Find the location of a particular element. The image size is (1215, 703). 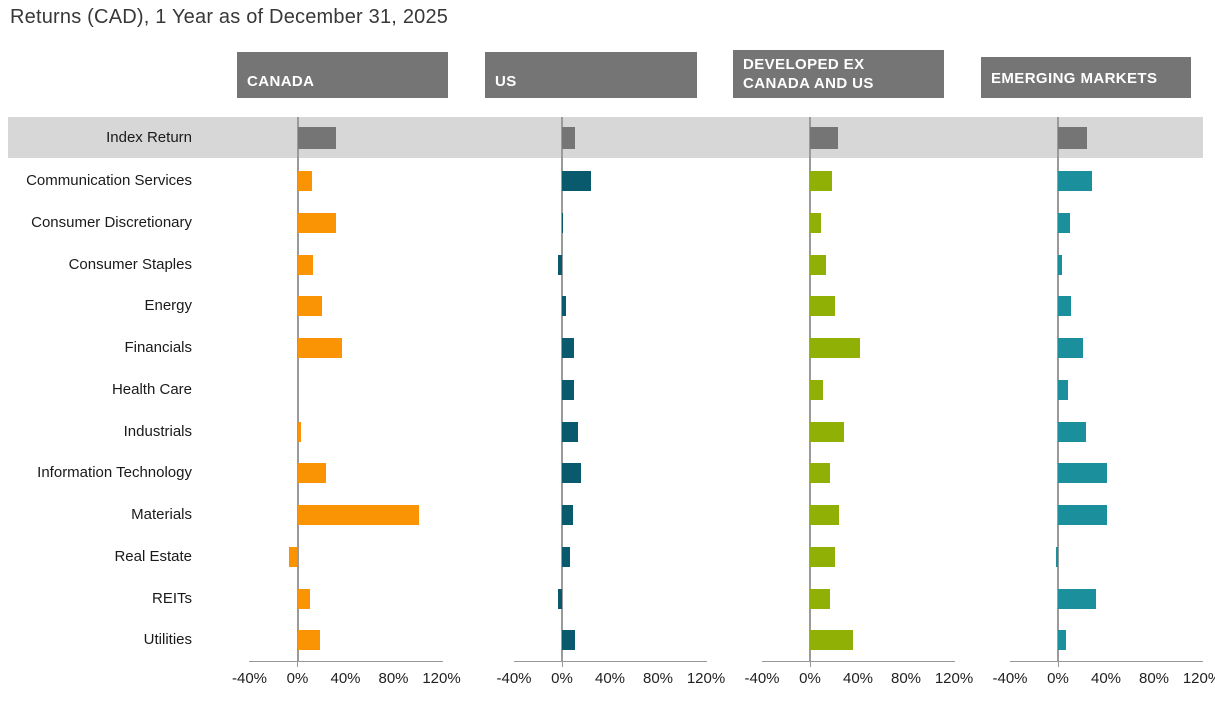

row-label-consumer-discretionary-text: Consumer Discretionary is located at coordinates (111, 222).